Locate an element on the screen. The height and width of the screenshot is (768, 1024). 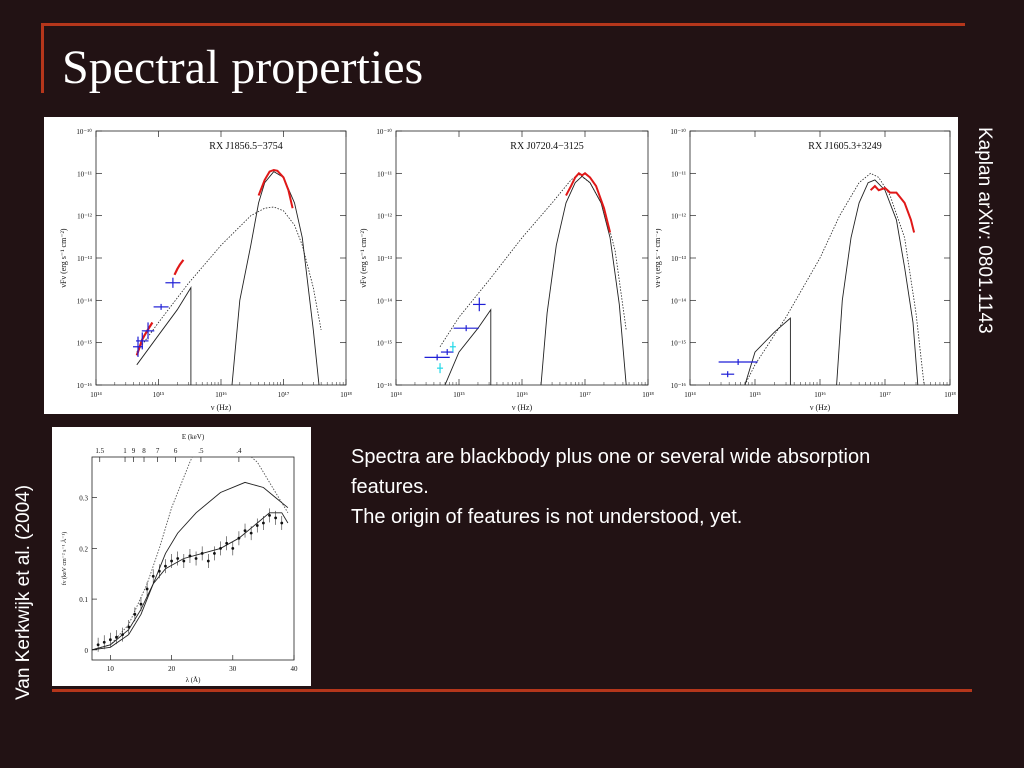
y-tick-label: 0.2 is located at coordinates (83, 549).